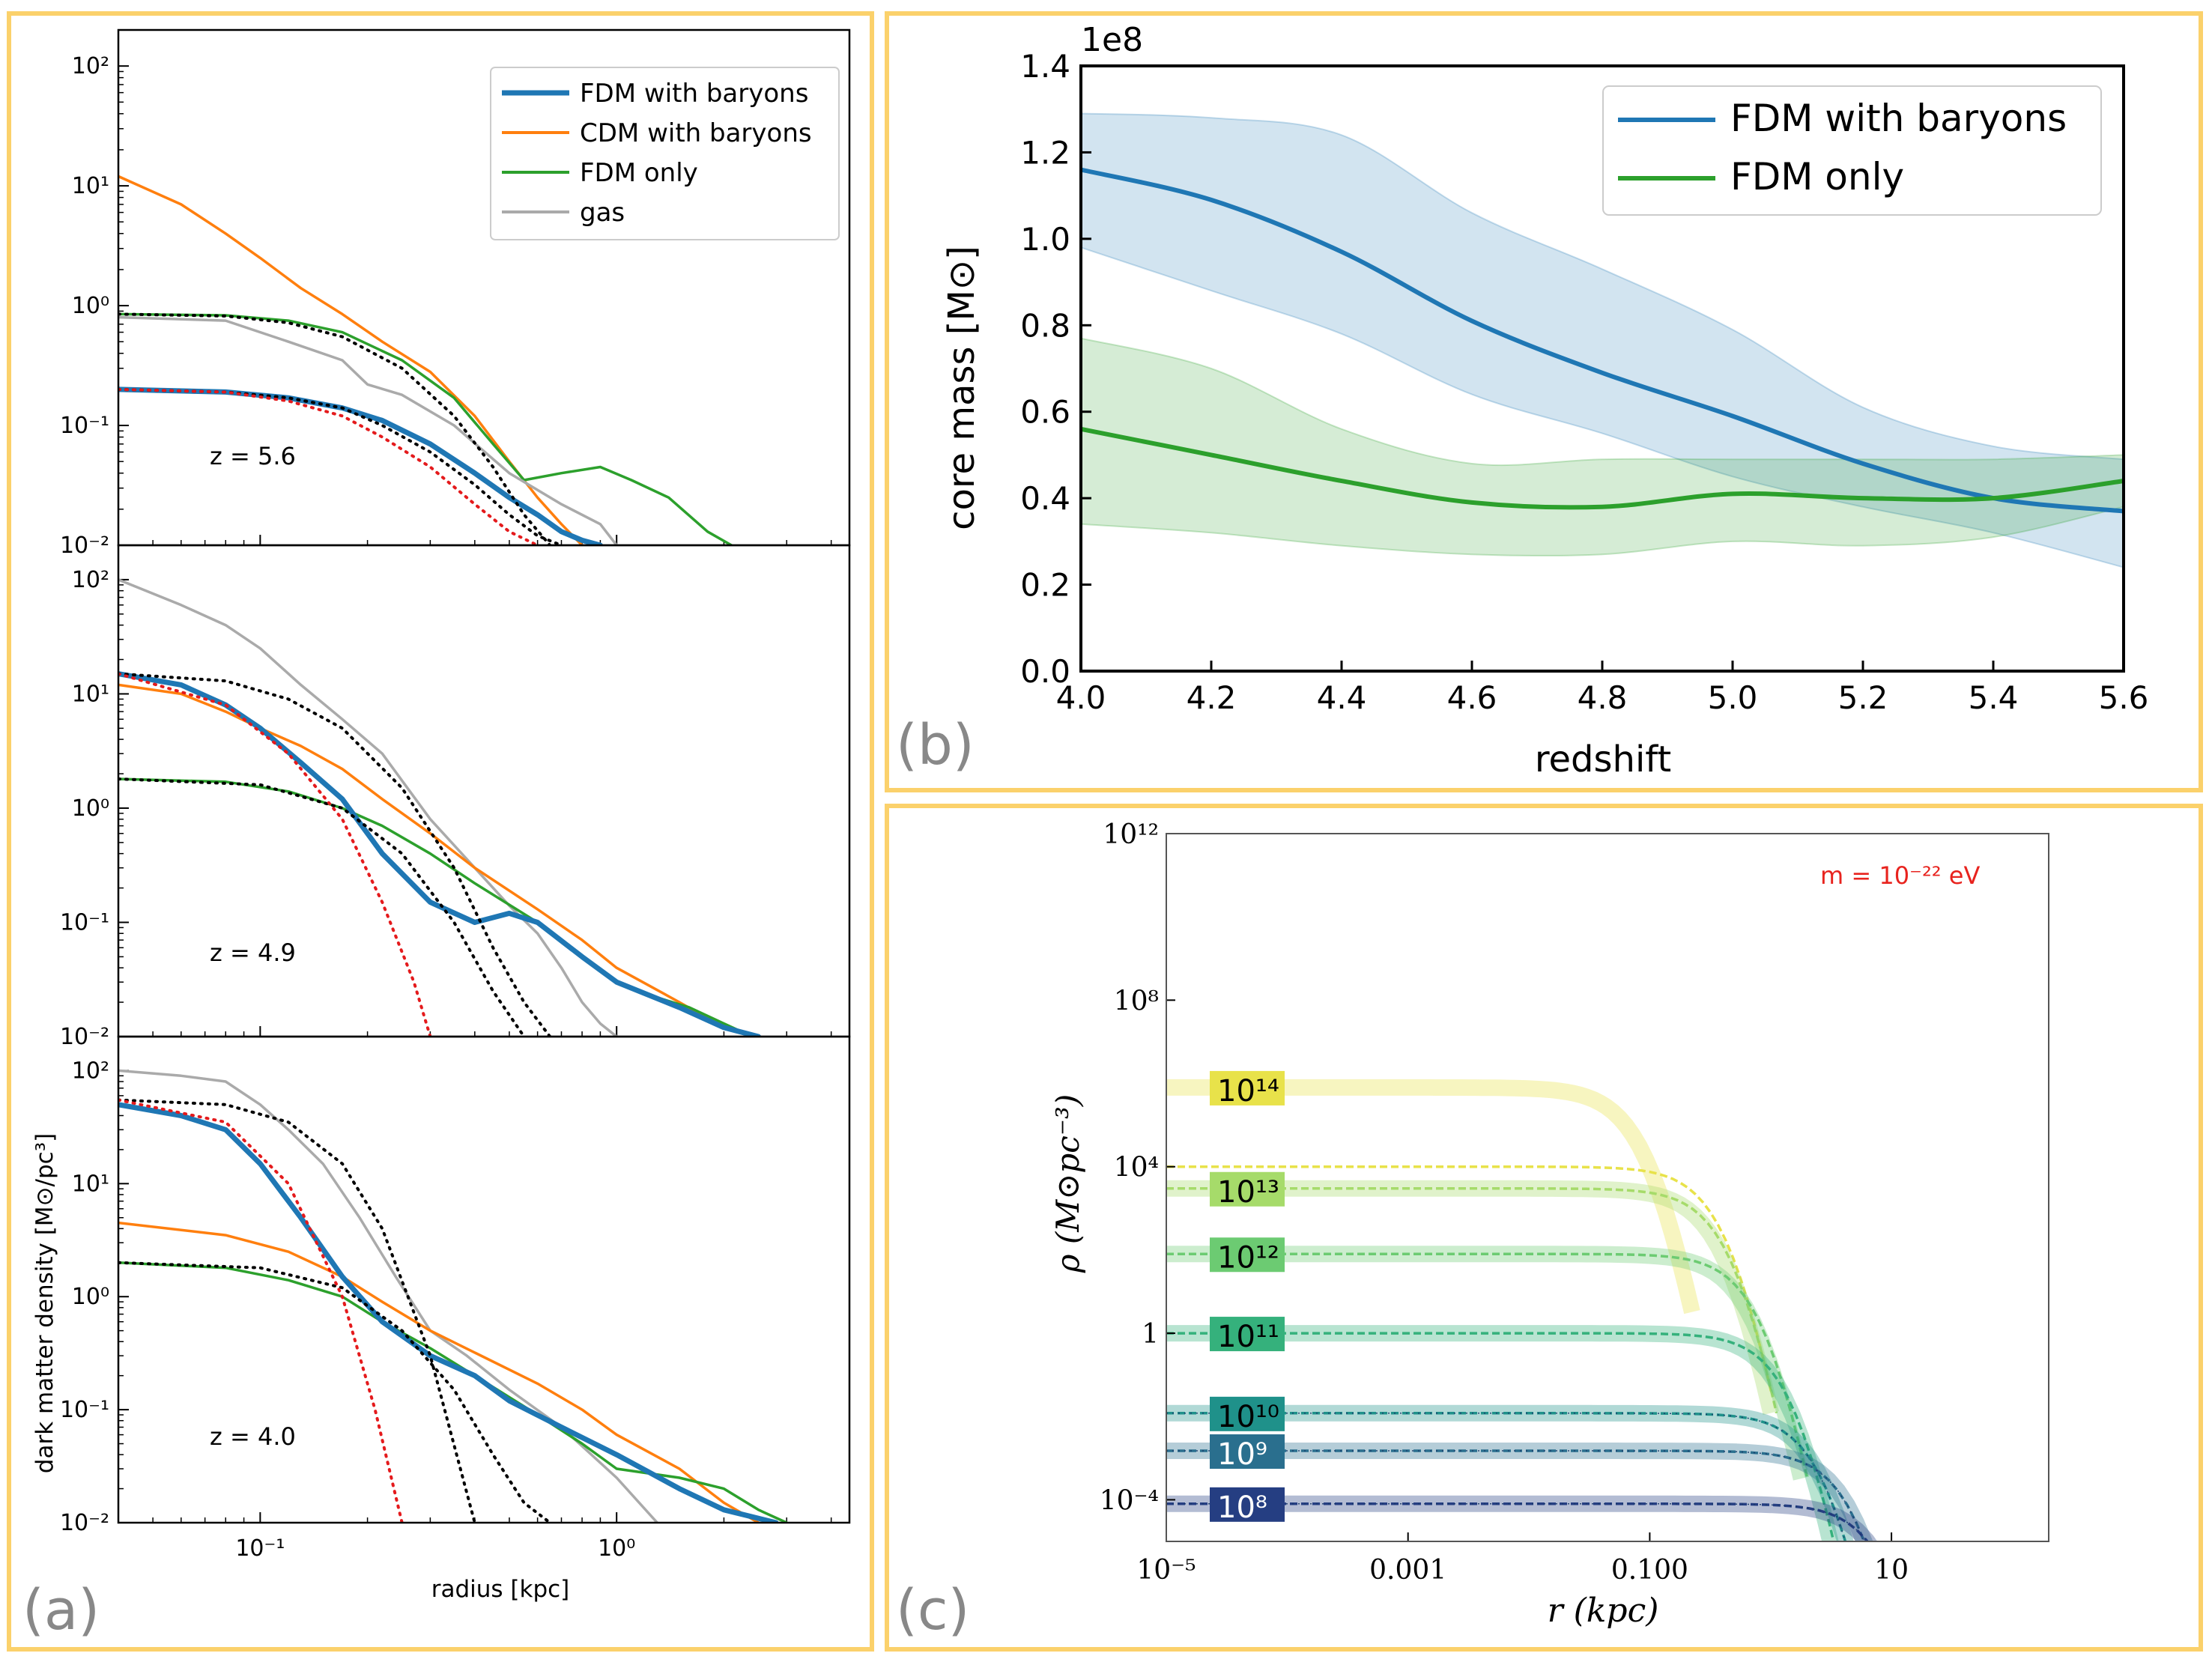 Image resolution: width=2212 pixels, height=1662 pixels. Describe the element at coordinates (1900, 875) in the screenshot. I see `panel-c-annotation: m = 10⁻²² eV` at that location.